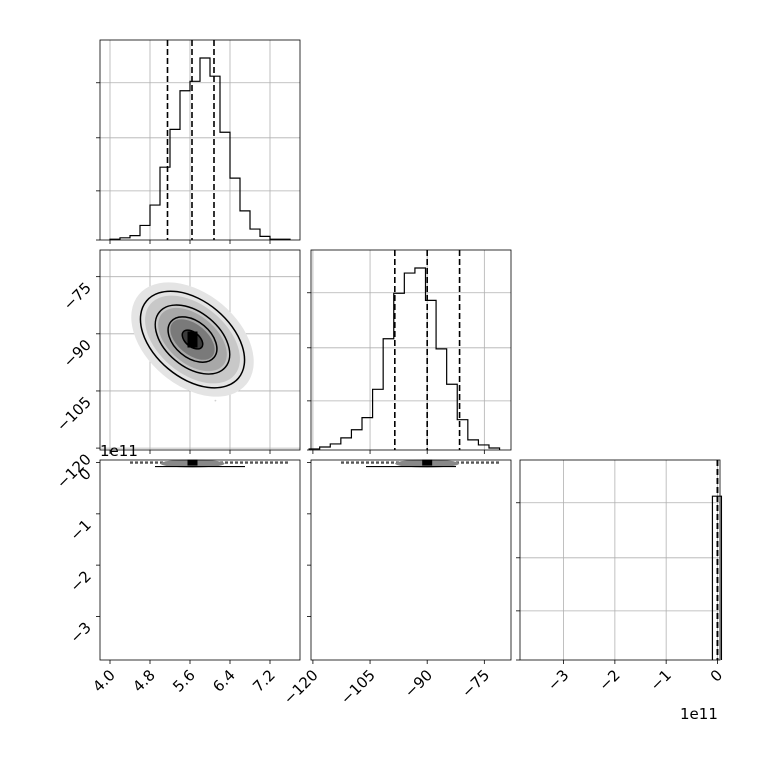  I want to click on col0-xtick-label-2: 5.6, so click(184, 681).